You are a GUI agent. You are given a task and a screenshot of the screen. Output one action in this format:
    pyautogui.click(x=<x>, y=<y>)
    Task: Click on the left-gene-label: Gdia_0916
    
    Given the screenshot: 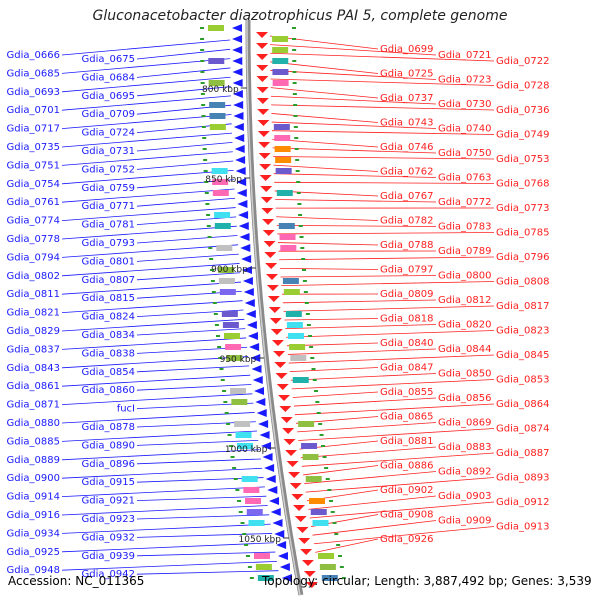 What is the action you would take?
    pyautogui.click(x=33, y=515)
    